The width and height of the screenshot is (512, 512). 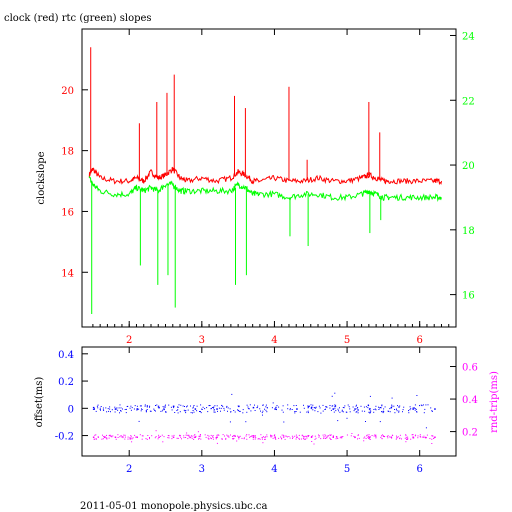 I want to click on x-tick-label: 2, so click(x=129, y=469).